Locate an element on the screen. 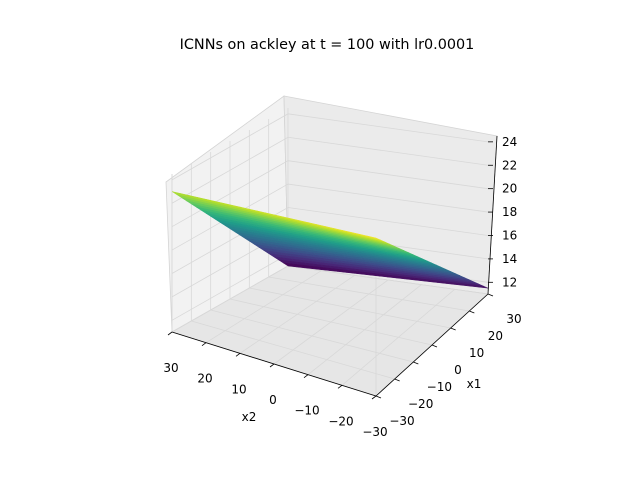 This screenshot has width=640, height=480. surface-plot is located at coordinates (330, 240).